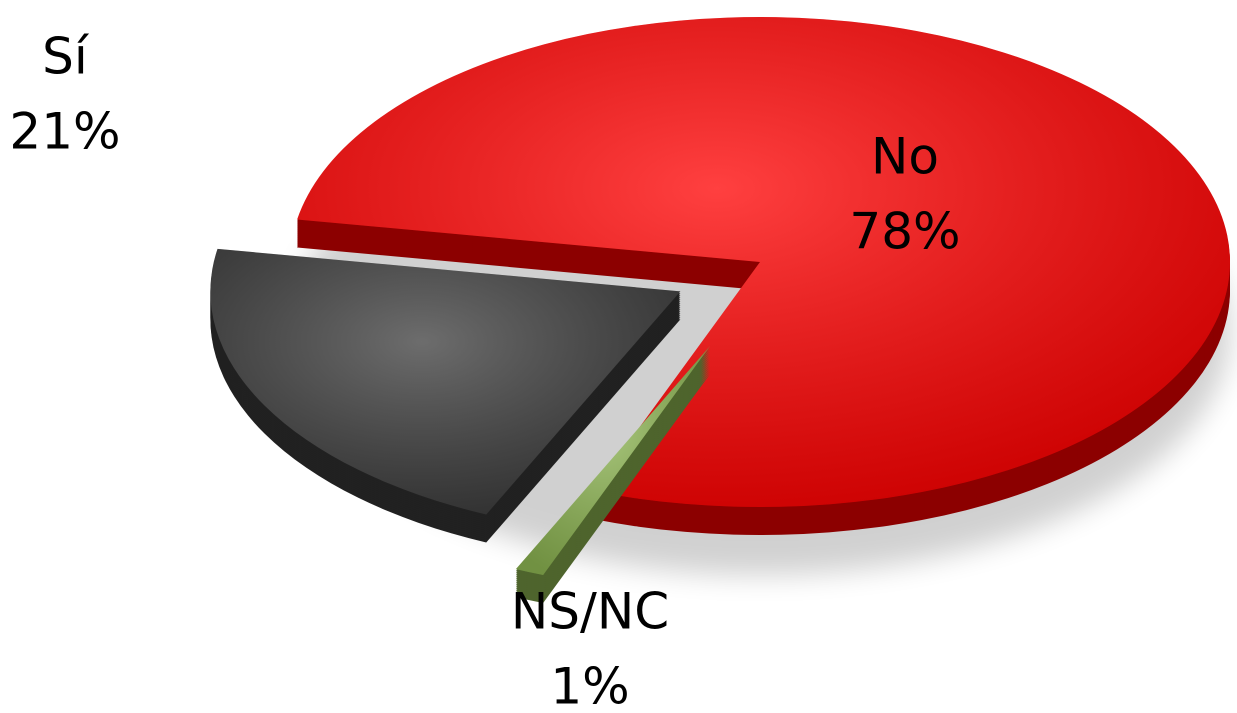 This screenshot has width=1237, height=713. I want to click on category-label: No, so click(905, 157).